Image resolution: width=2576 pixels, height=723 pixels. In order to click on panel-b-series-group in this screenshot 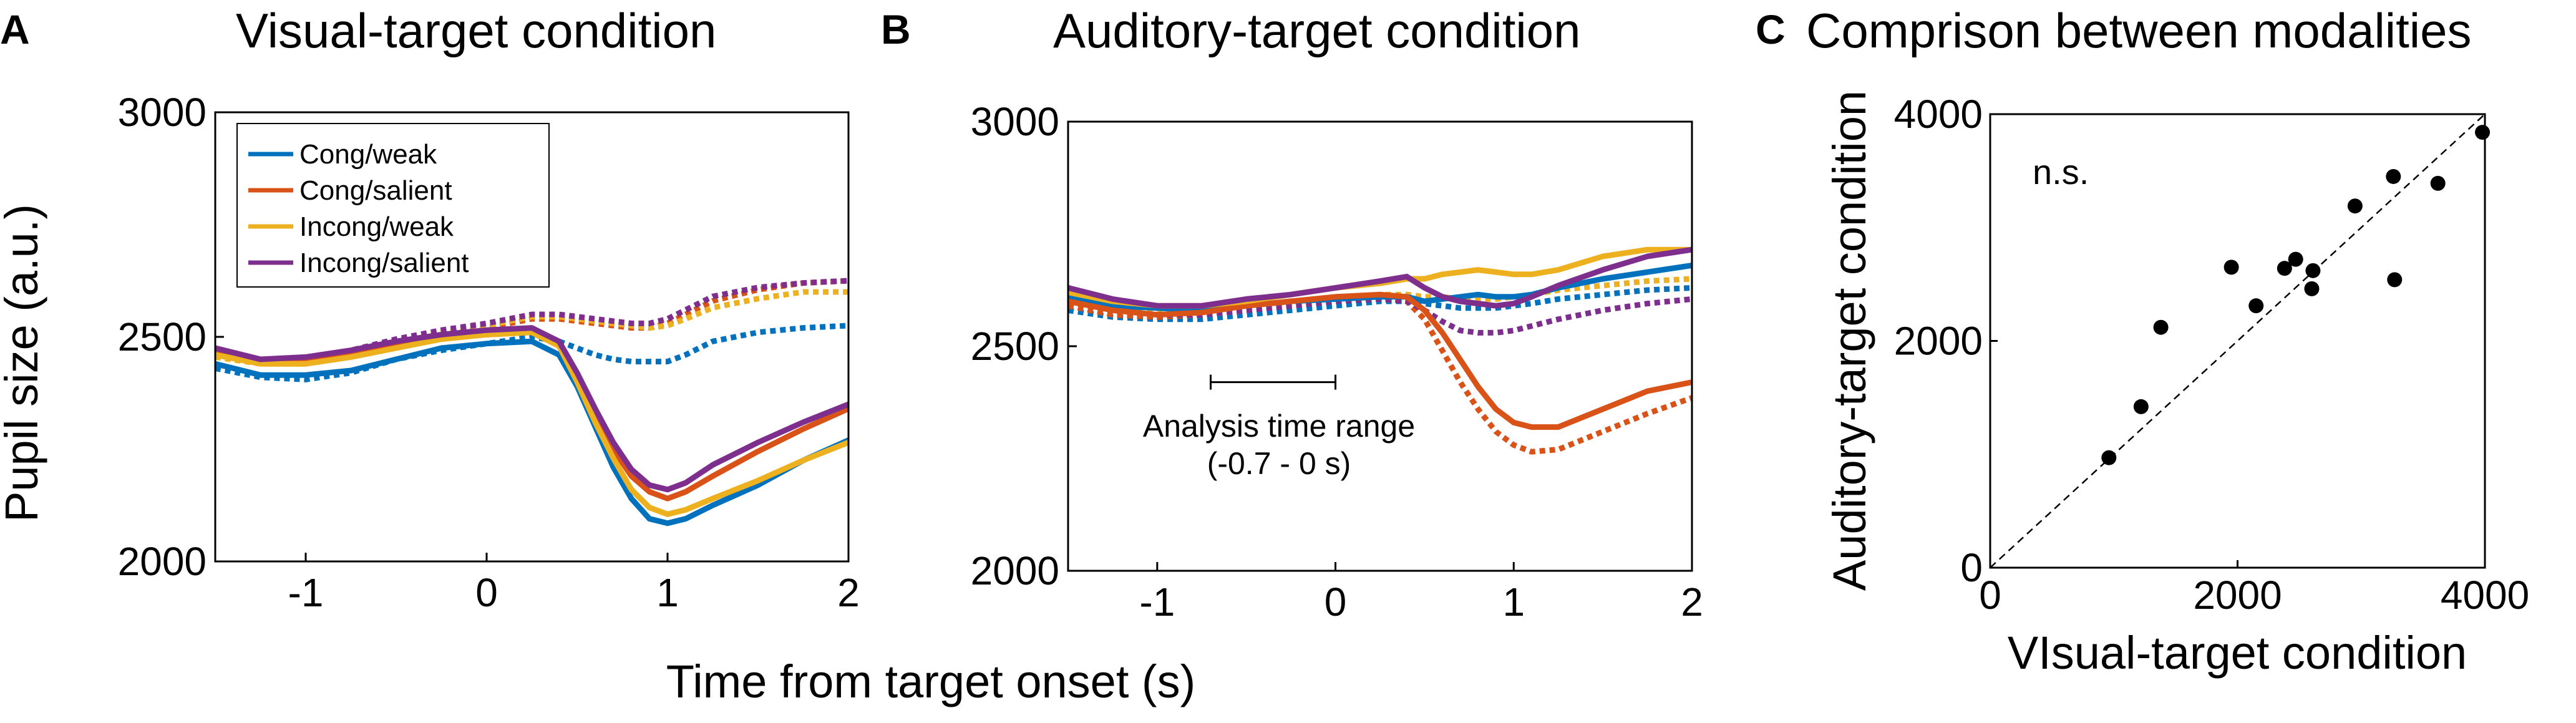, I will do `click(1380, 351)`.